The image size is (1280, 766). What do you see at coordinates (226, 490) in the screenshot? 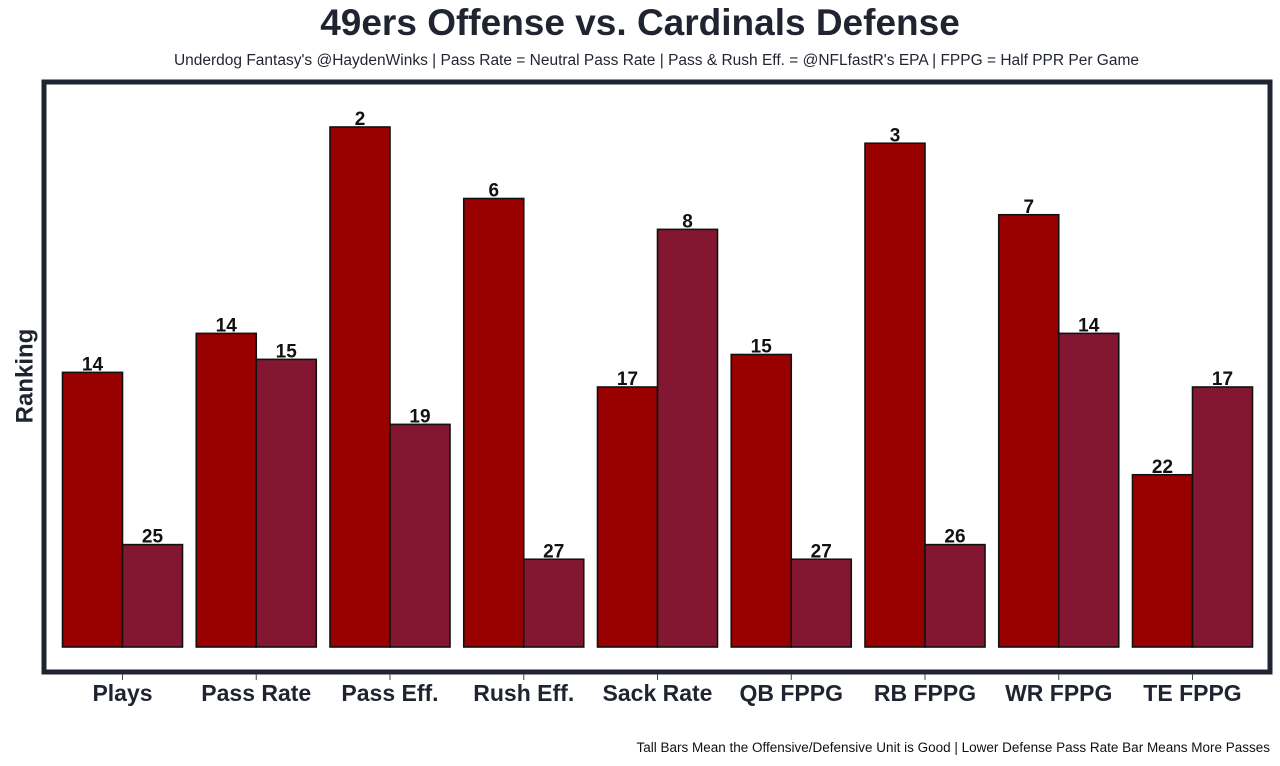
I see `offense-bar-pass-rate` at bounding box center [226, 490].